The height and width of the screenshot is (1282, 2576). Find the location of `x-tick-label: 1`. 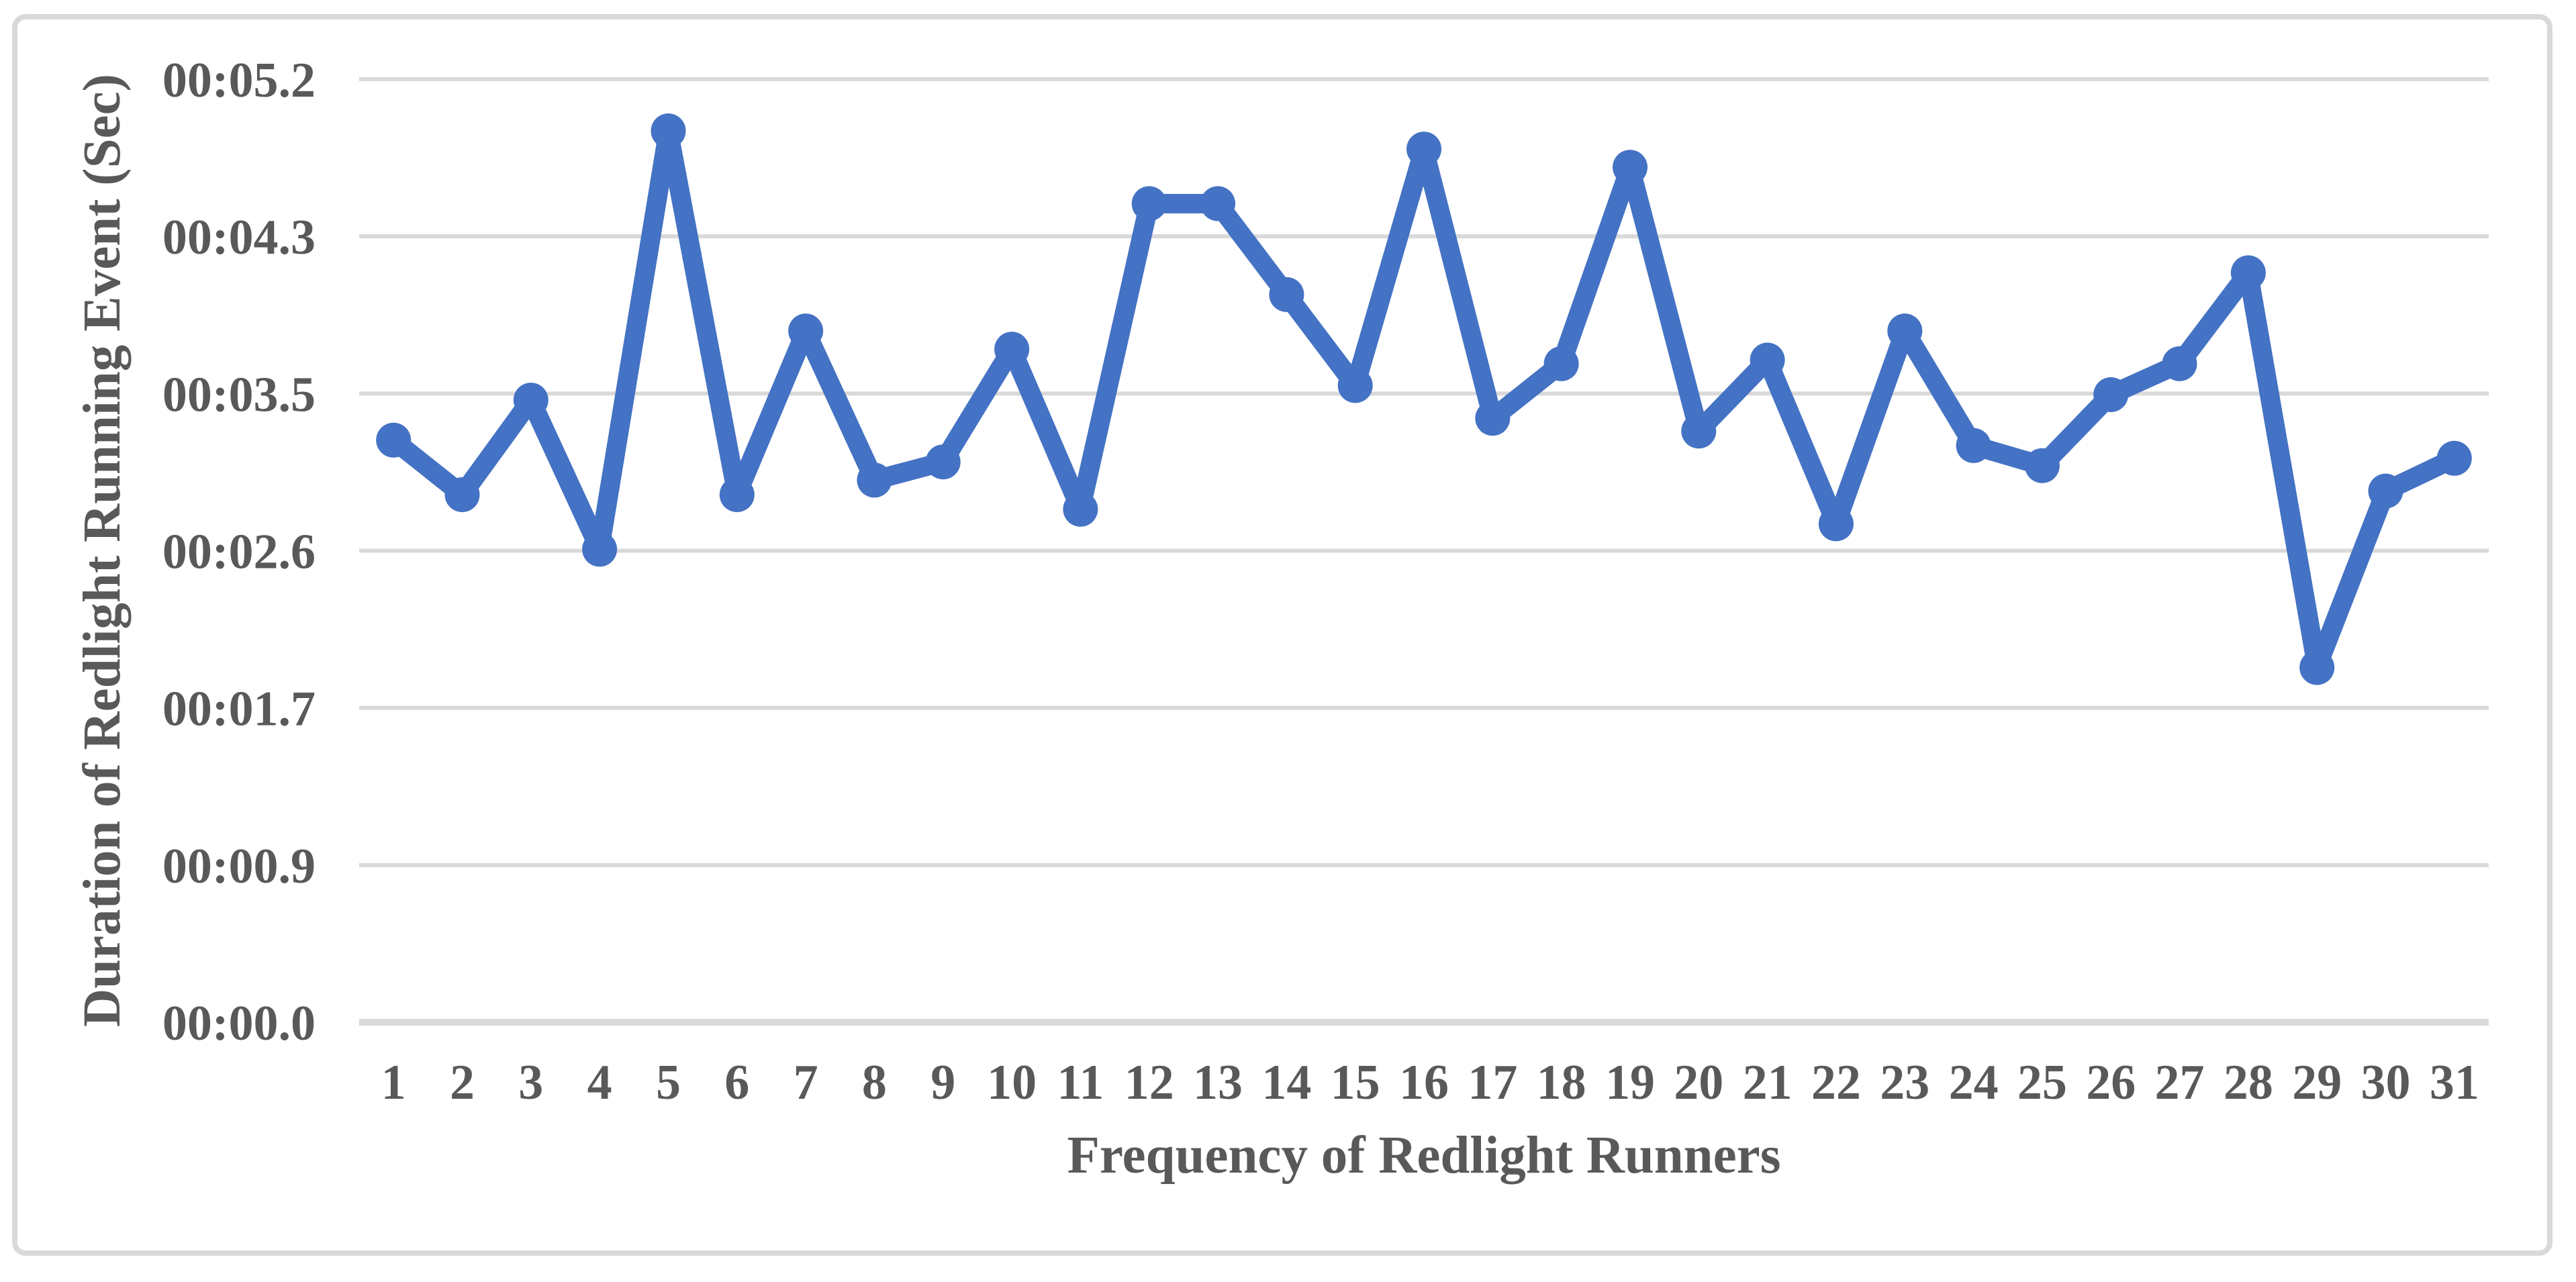

x-tick-label: 1 is located at coordinates (393, 1082).